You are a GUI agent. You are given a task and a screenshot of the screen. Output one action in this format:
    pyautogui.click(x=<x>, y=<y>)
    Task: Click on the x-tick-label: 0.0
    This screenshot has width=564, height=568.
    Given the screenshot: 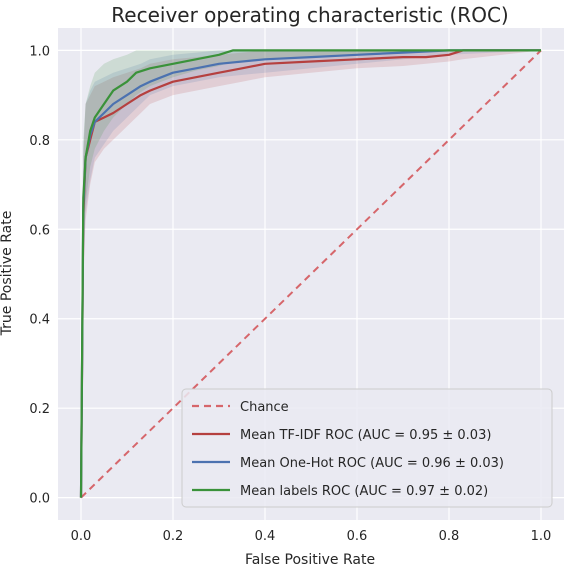 What is the action you would take?
    pyautogui.click(x=81, y=536)
    